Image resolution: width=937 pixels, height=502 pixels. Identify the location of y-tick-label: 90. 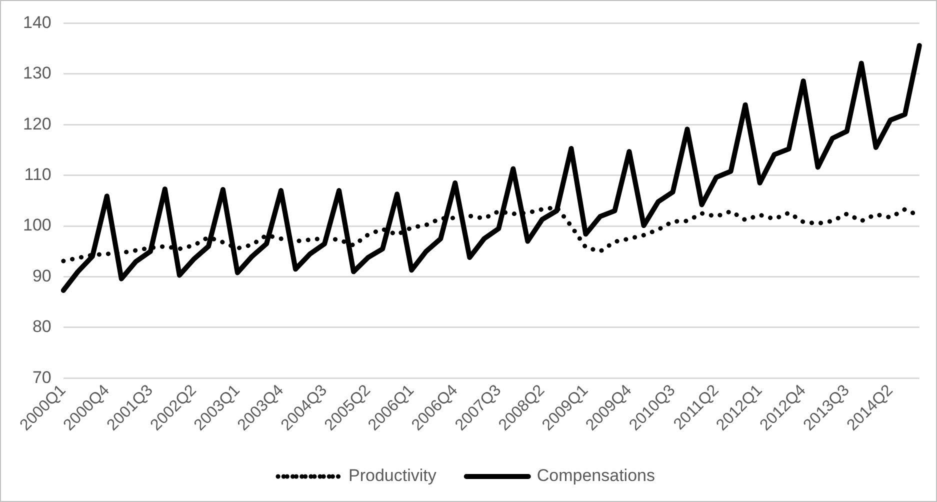
(42, 276).